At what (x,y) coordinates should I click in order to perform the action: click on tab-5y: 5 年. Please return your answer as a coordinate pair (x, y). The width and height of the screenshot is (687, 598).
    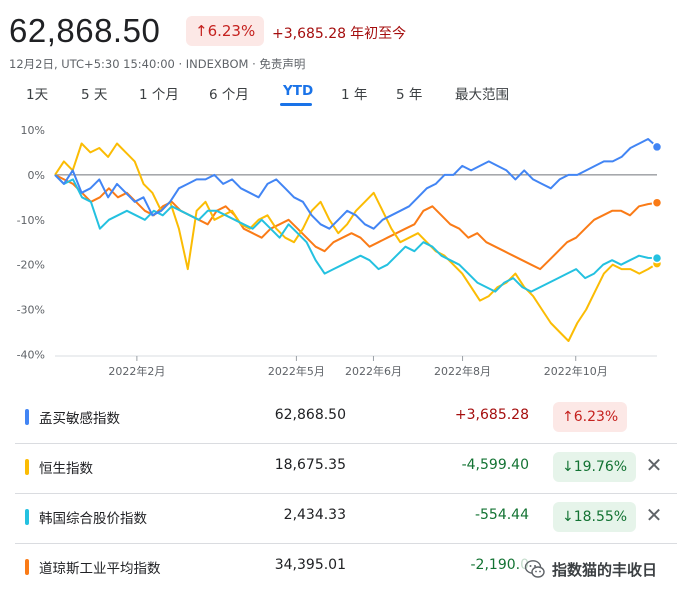
    Looking at the image, I should click on (409, 95).